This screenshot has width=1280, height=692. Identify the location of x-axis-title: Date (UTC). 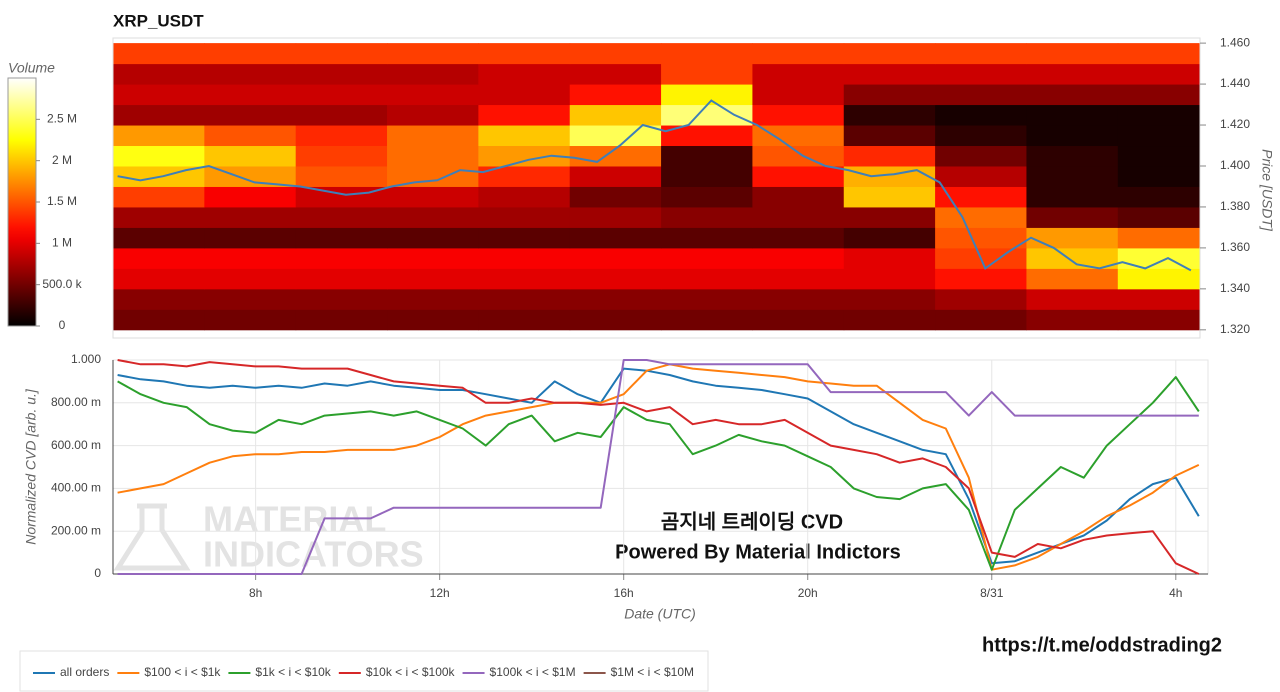
(660, 614).